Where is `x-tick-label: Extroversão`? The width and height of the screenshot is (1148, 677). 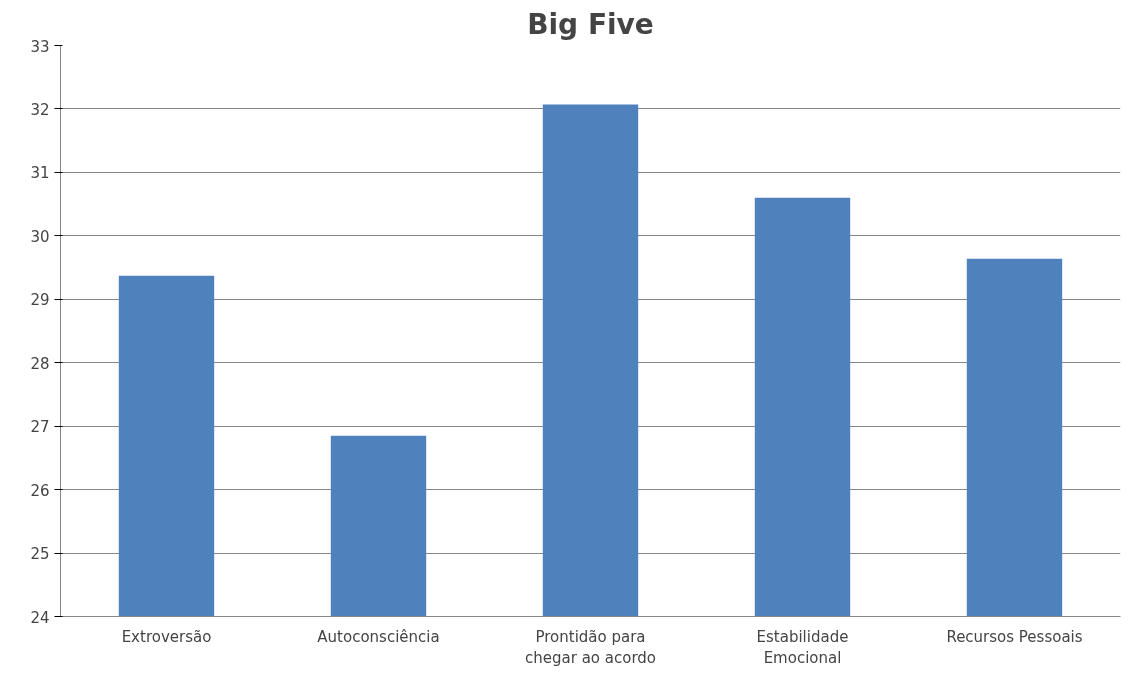 x-tick-label: Extroversão is located at coordinates (166, 636).